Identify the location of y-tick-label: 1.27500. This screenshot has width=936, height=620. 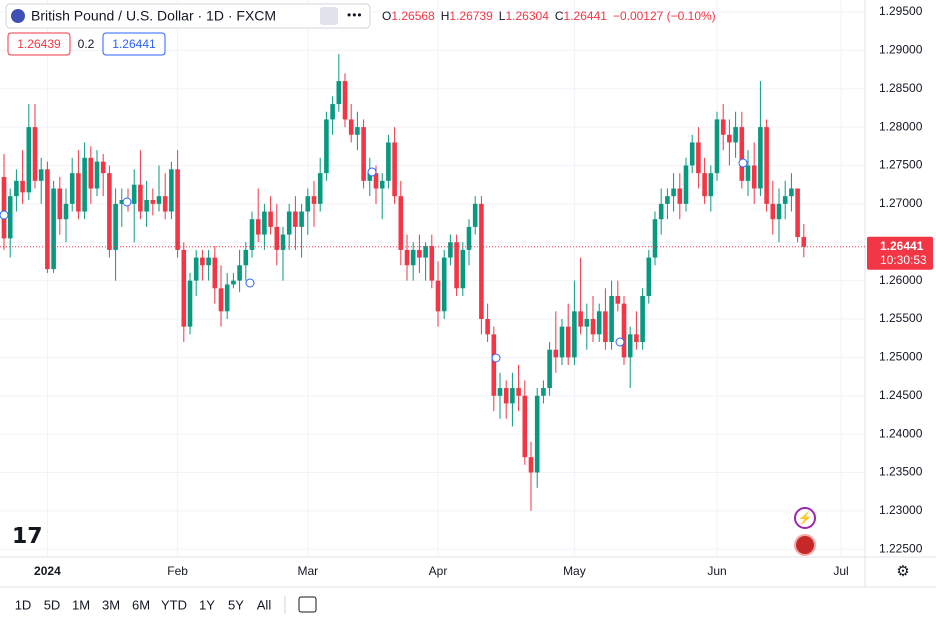
(901, 165).